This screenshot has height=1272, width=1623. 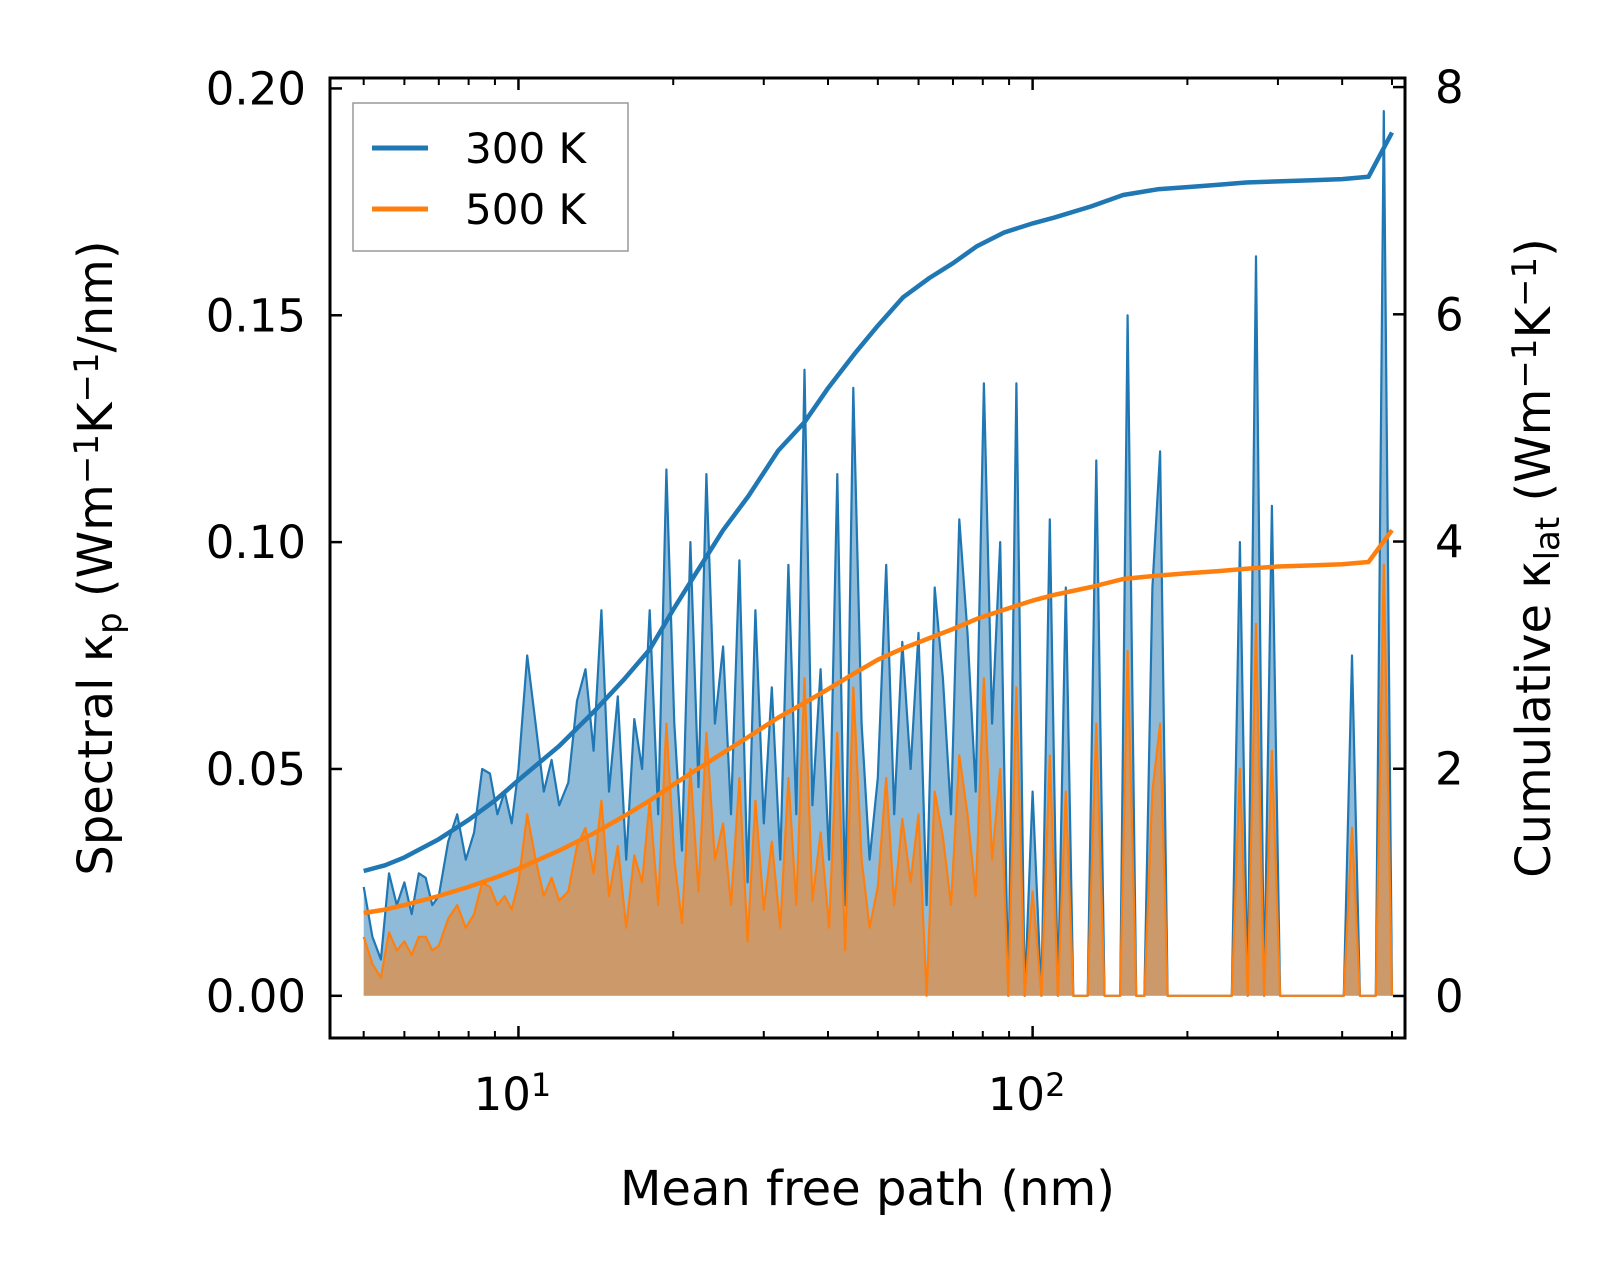 I want to click on x-tick-label: 10¹, so click(x=513, y=1093).